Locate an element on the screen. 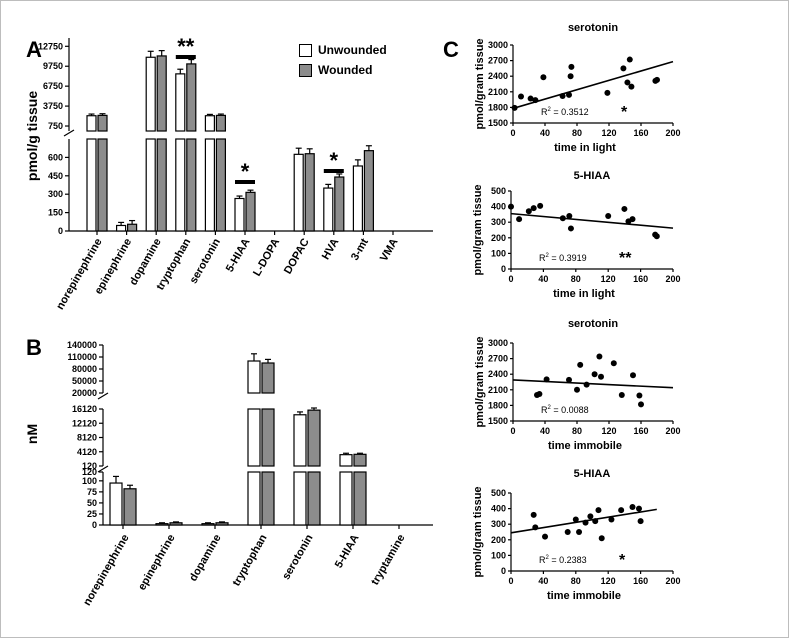 This screenshot has width=789, height=639. panel-c-plot-2-ytick-label-2: 2100 is located at coordinates (498, 390).